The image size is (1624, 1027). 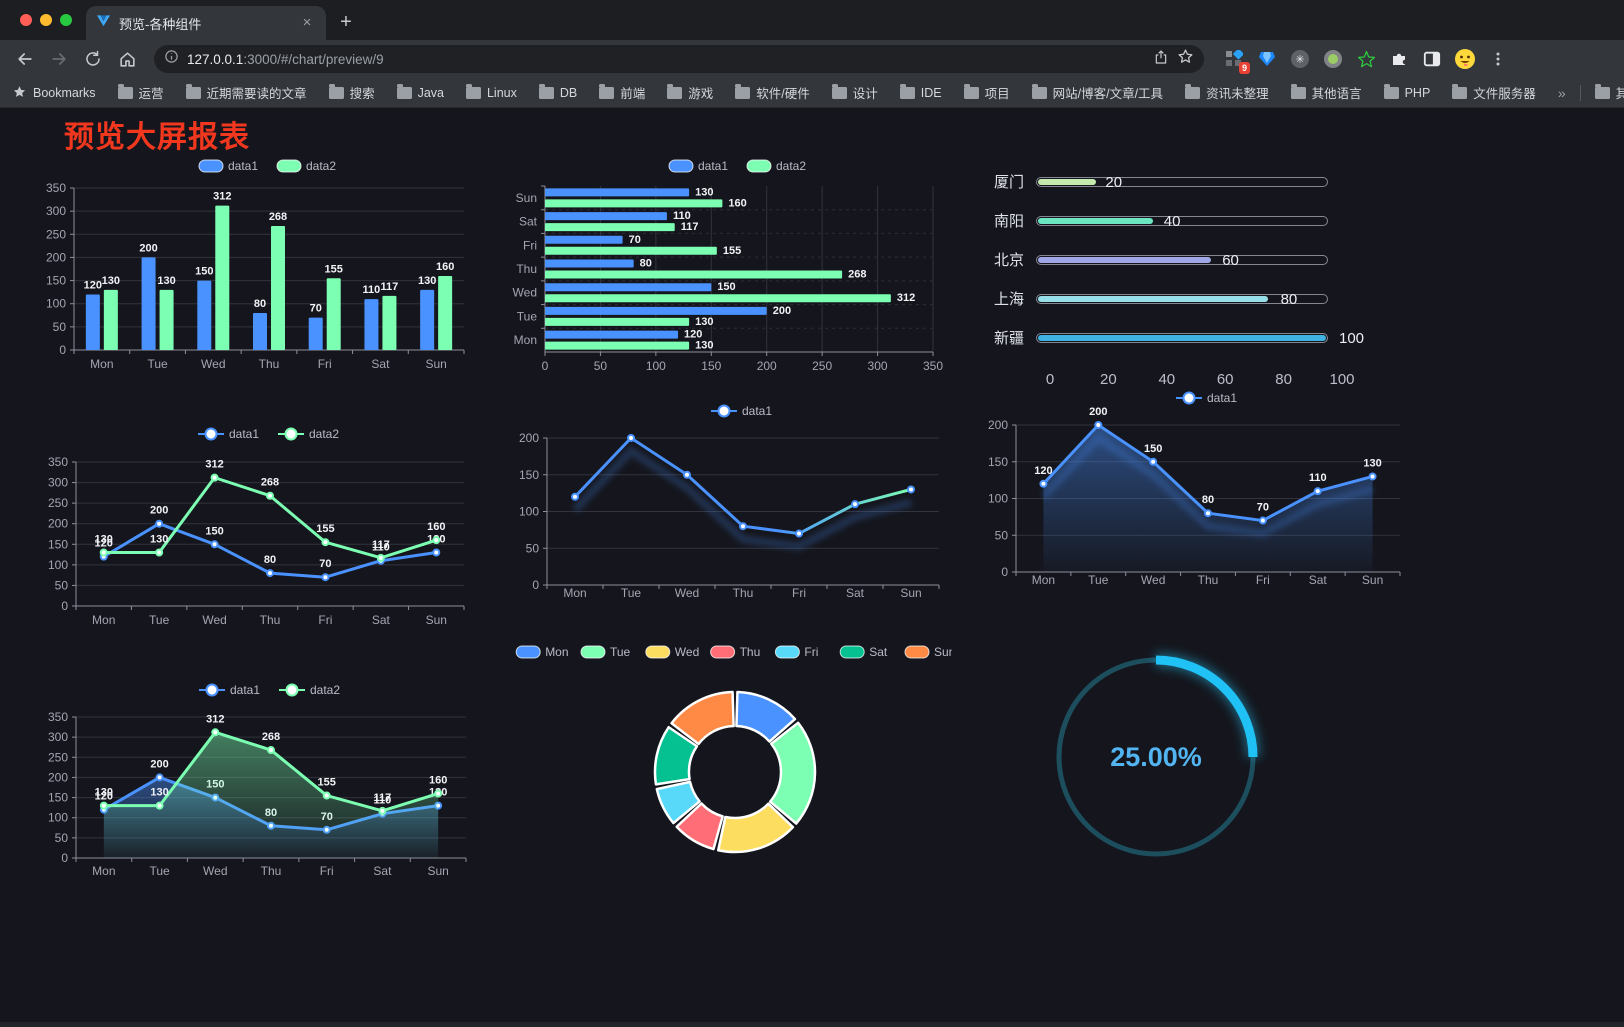 I want to click on site-info-icon, so click(x=171, y=59).